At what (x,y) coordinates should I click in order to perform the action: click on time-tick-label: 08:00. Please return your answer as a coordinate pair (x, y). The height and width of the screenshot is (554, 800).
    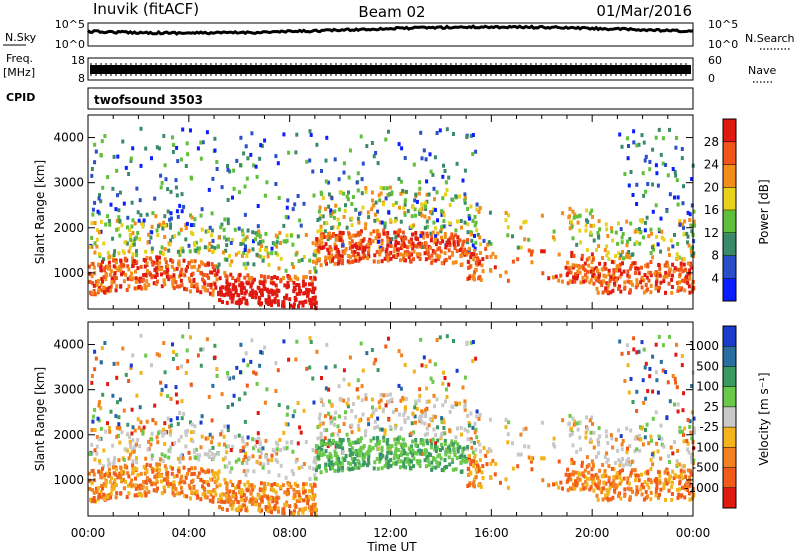
    Looking at the image, I should click on (289, 533).